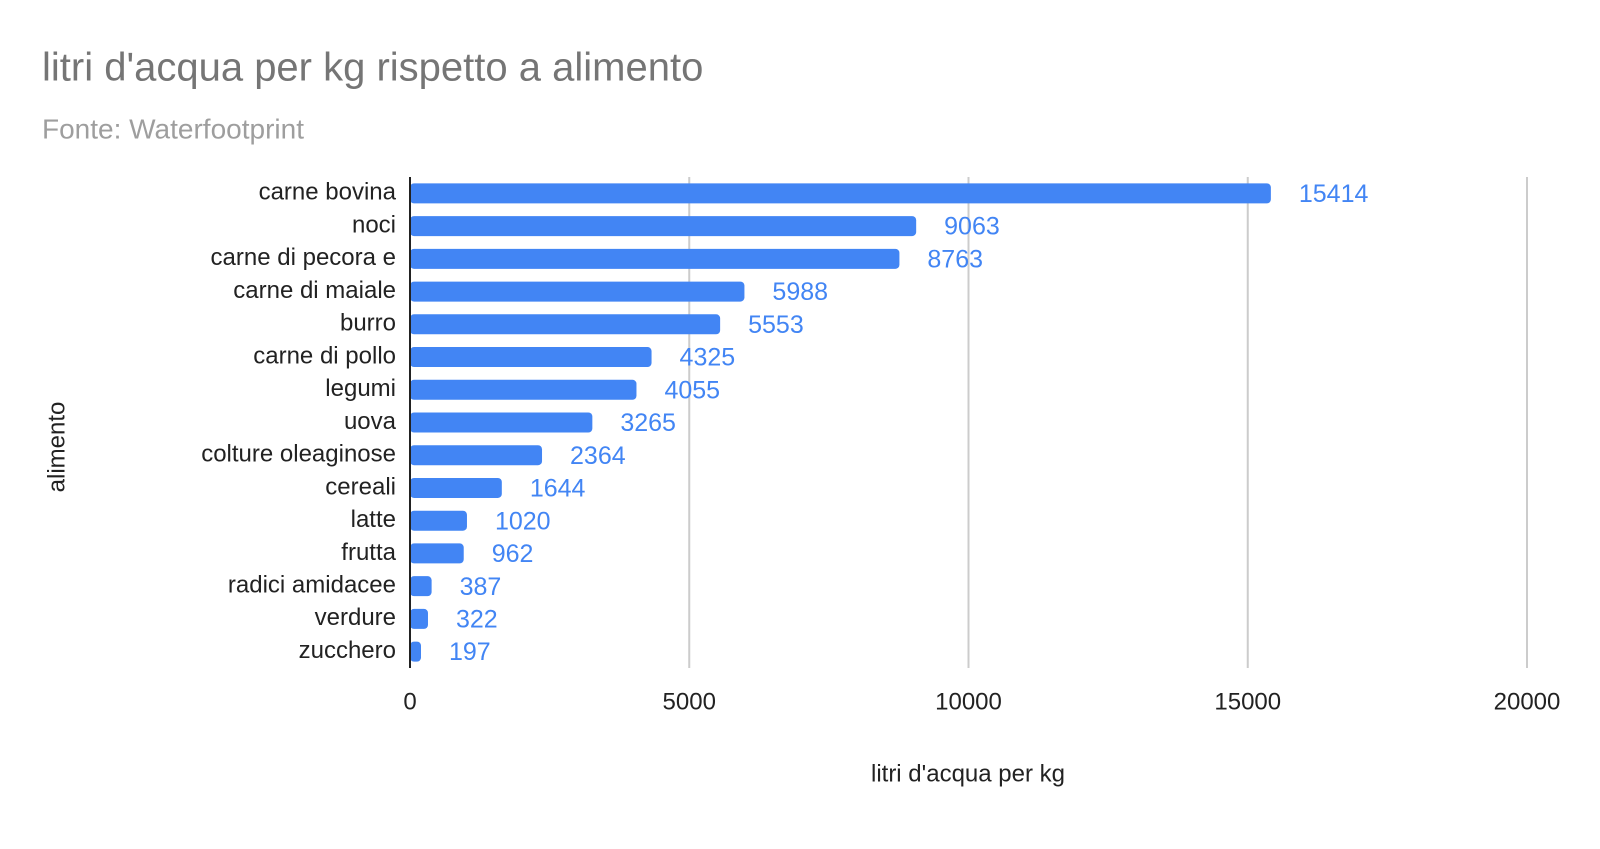  Describe the element at coordinates (692, 390) in the screenshot. I see `value-label: 4055` at that location.